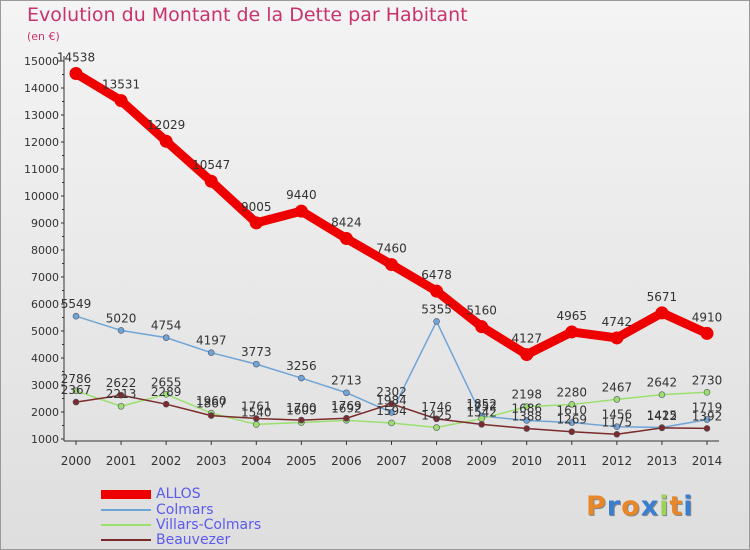 The width and height of the screenshot is (750, 550). What do you see at coordinates (41, 61) in the screenshot?
I see `y-tick-label: 15000` at bounding box center [41, 61].